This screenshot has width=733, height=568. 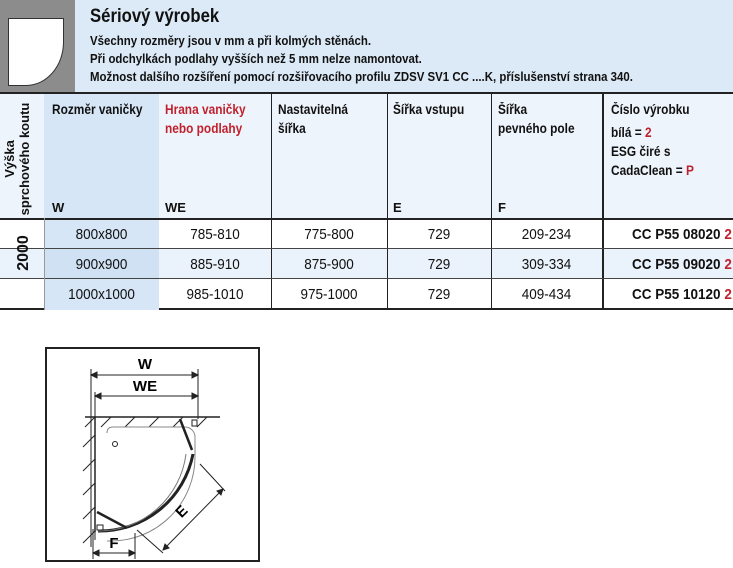 I want to click on label-f: F, so click(x=113, y=543).